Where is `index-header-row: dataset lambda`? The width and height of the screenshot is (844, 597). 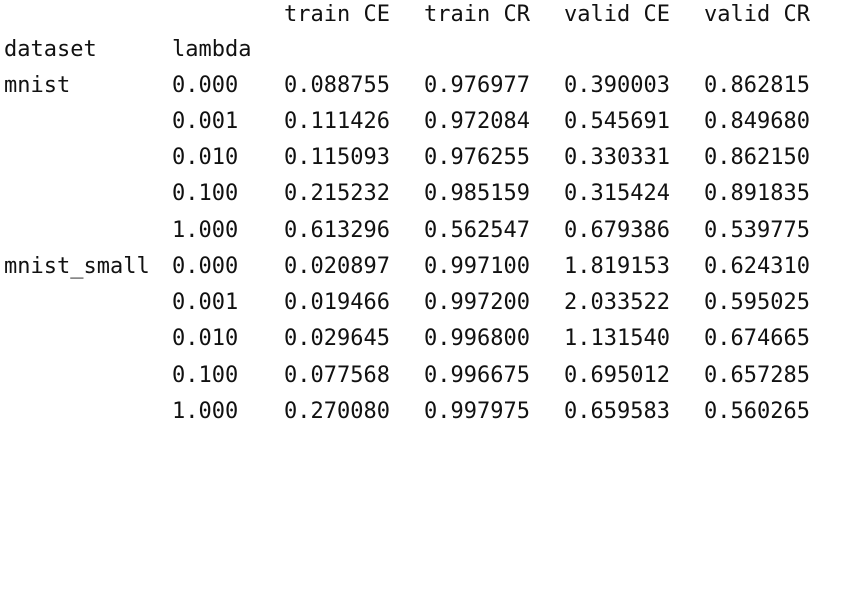 index-header-row: dataset lambda is located at coordinates (422, 50).